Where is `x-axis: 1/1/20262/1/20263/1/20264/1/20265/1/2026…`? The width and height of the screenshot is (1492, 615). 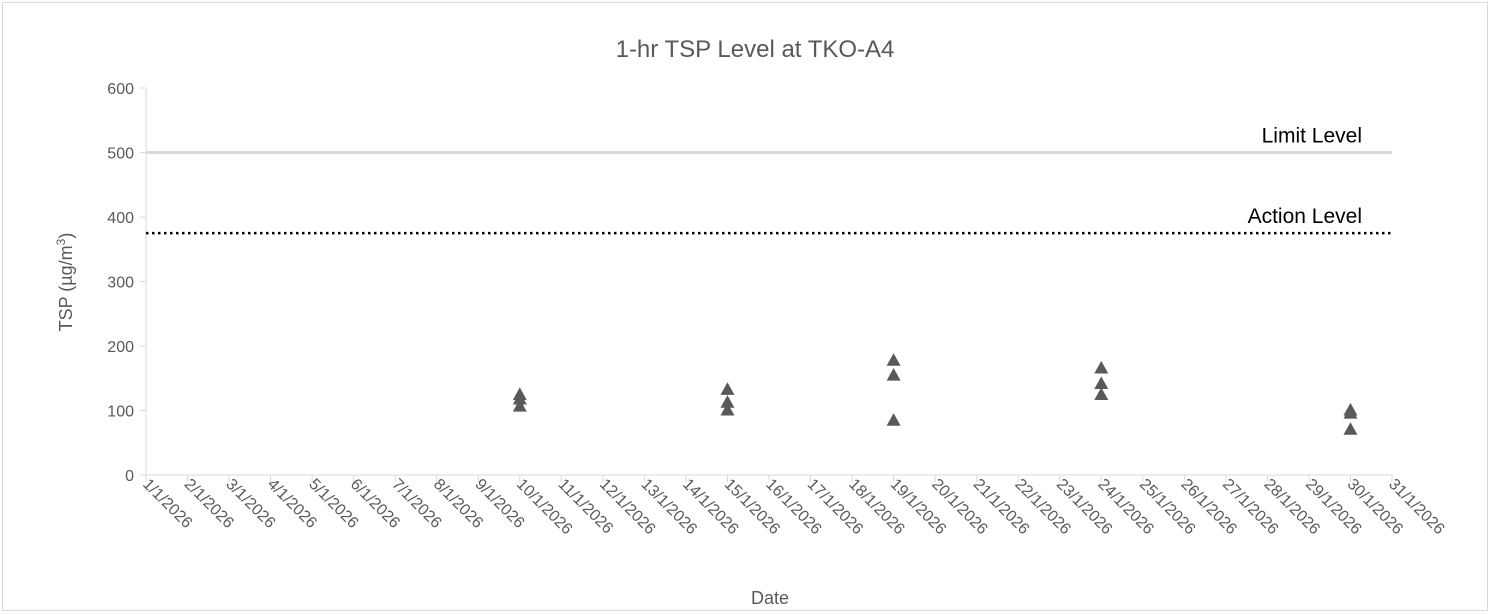
x-axis: 1/1/20262/1/20263/1/20264/1/20265/1/2026… is located at coordinates (793, 506).